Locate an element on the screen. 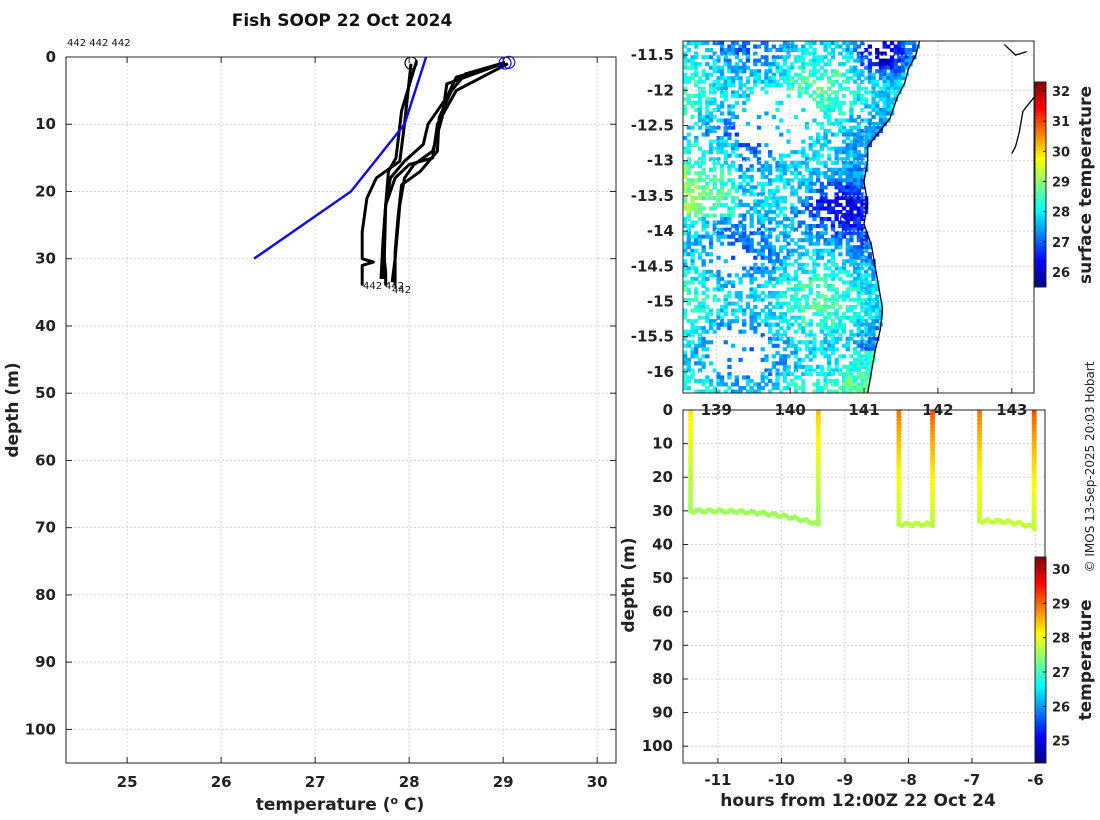  colorbar-tick-label: 25 is located at coordinates (1061, 742).